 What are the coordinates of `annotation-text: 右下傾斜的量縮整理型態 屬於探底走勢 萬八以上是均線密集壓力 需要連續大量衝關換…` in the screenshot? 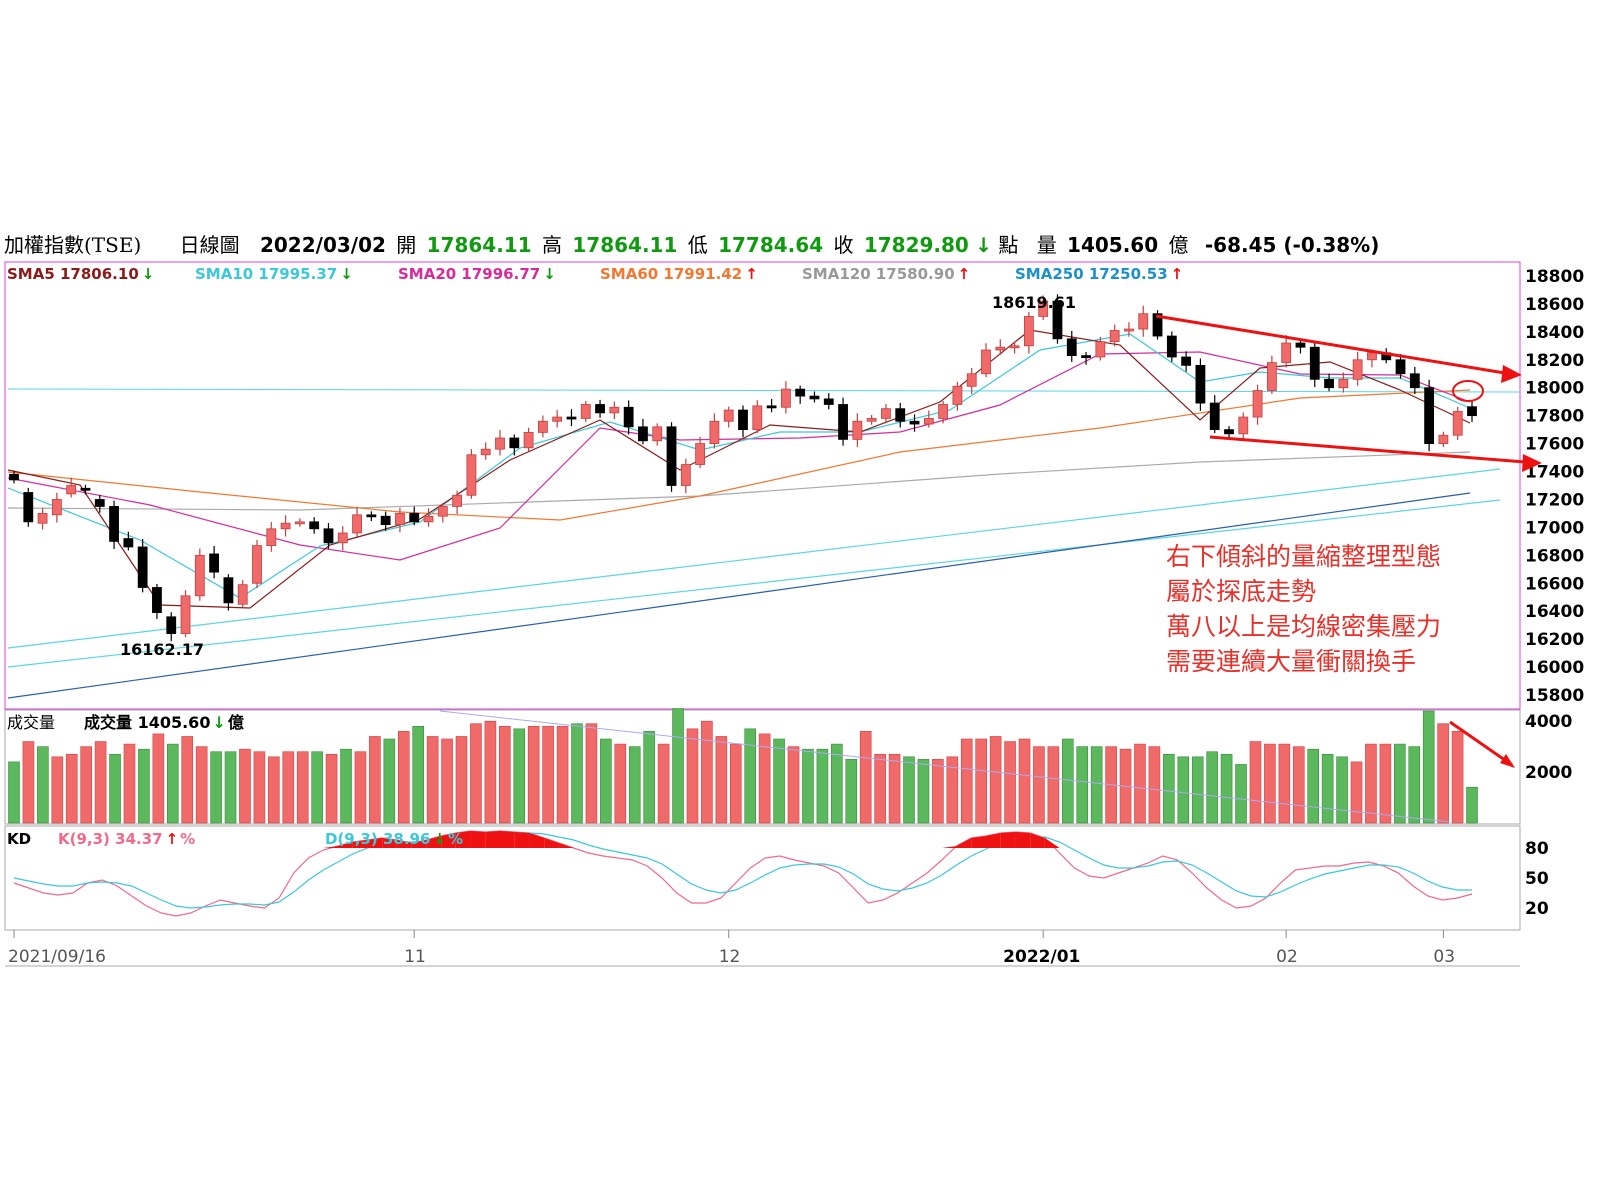 It's located at (1303, 609).